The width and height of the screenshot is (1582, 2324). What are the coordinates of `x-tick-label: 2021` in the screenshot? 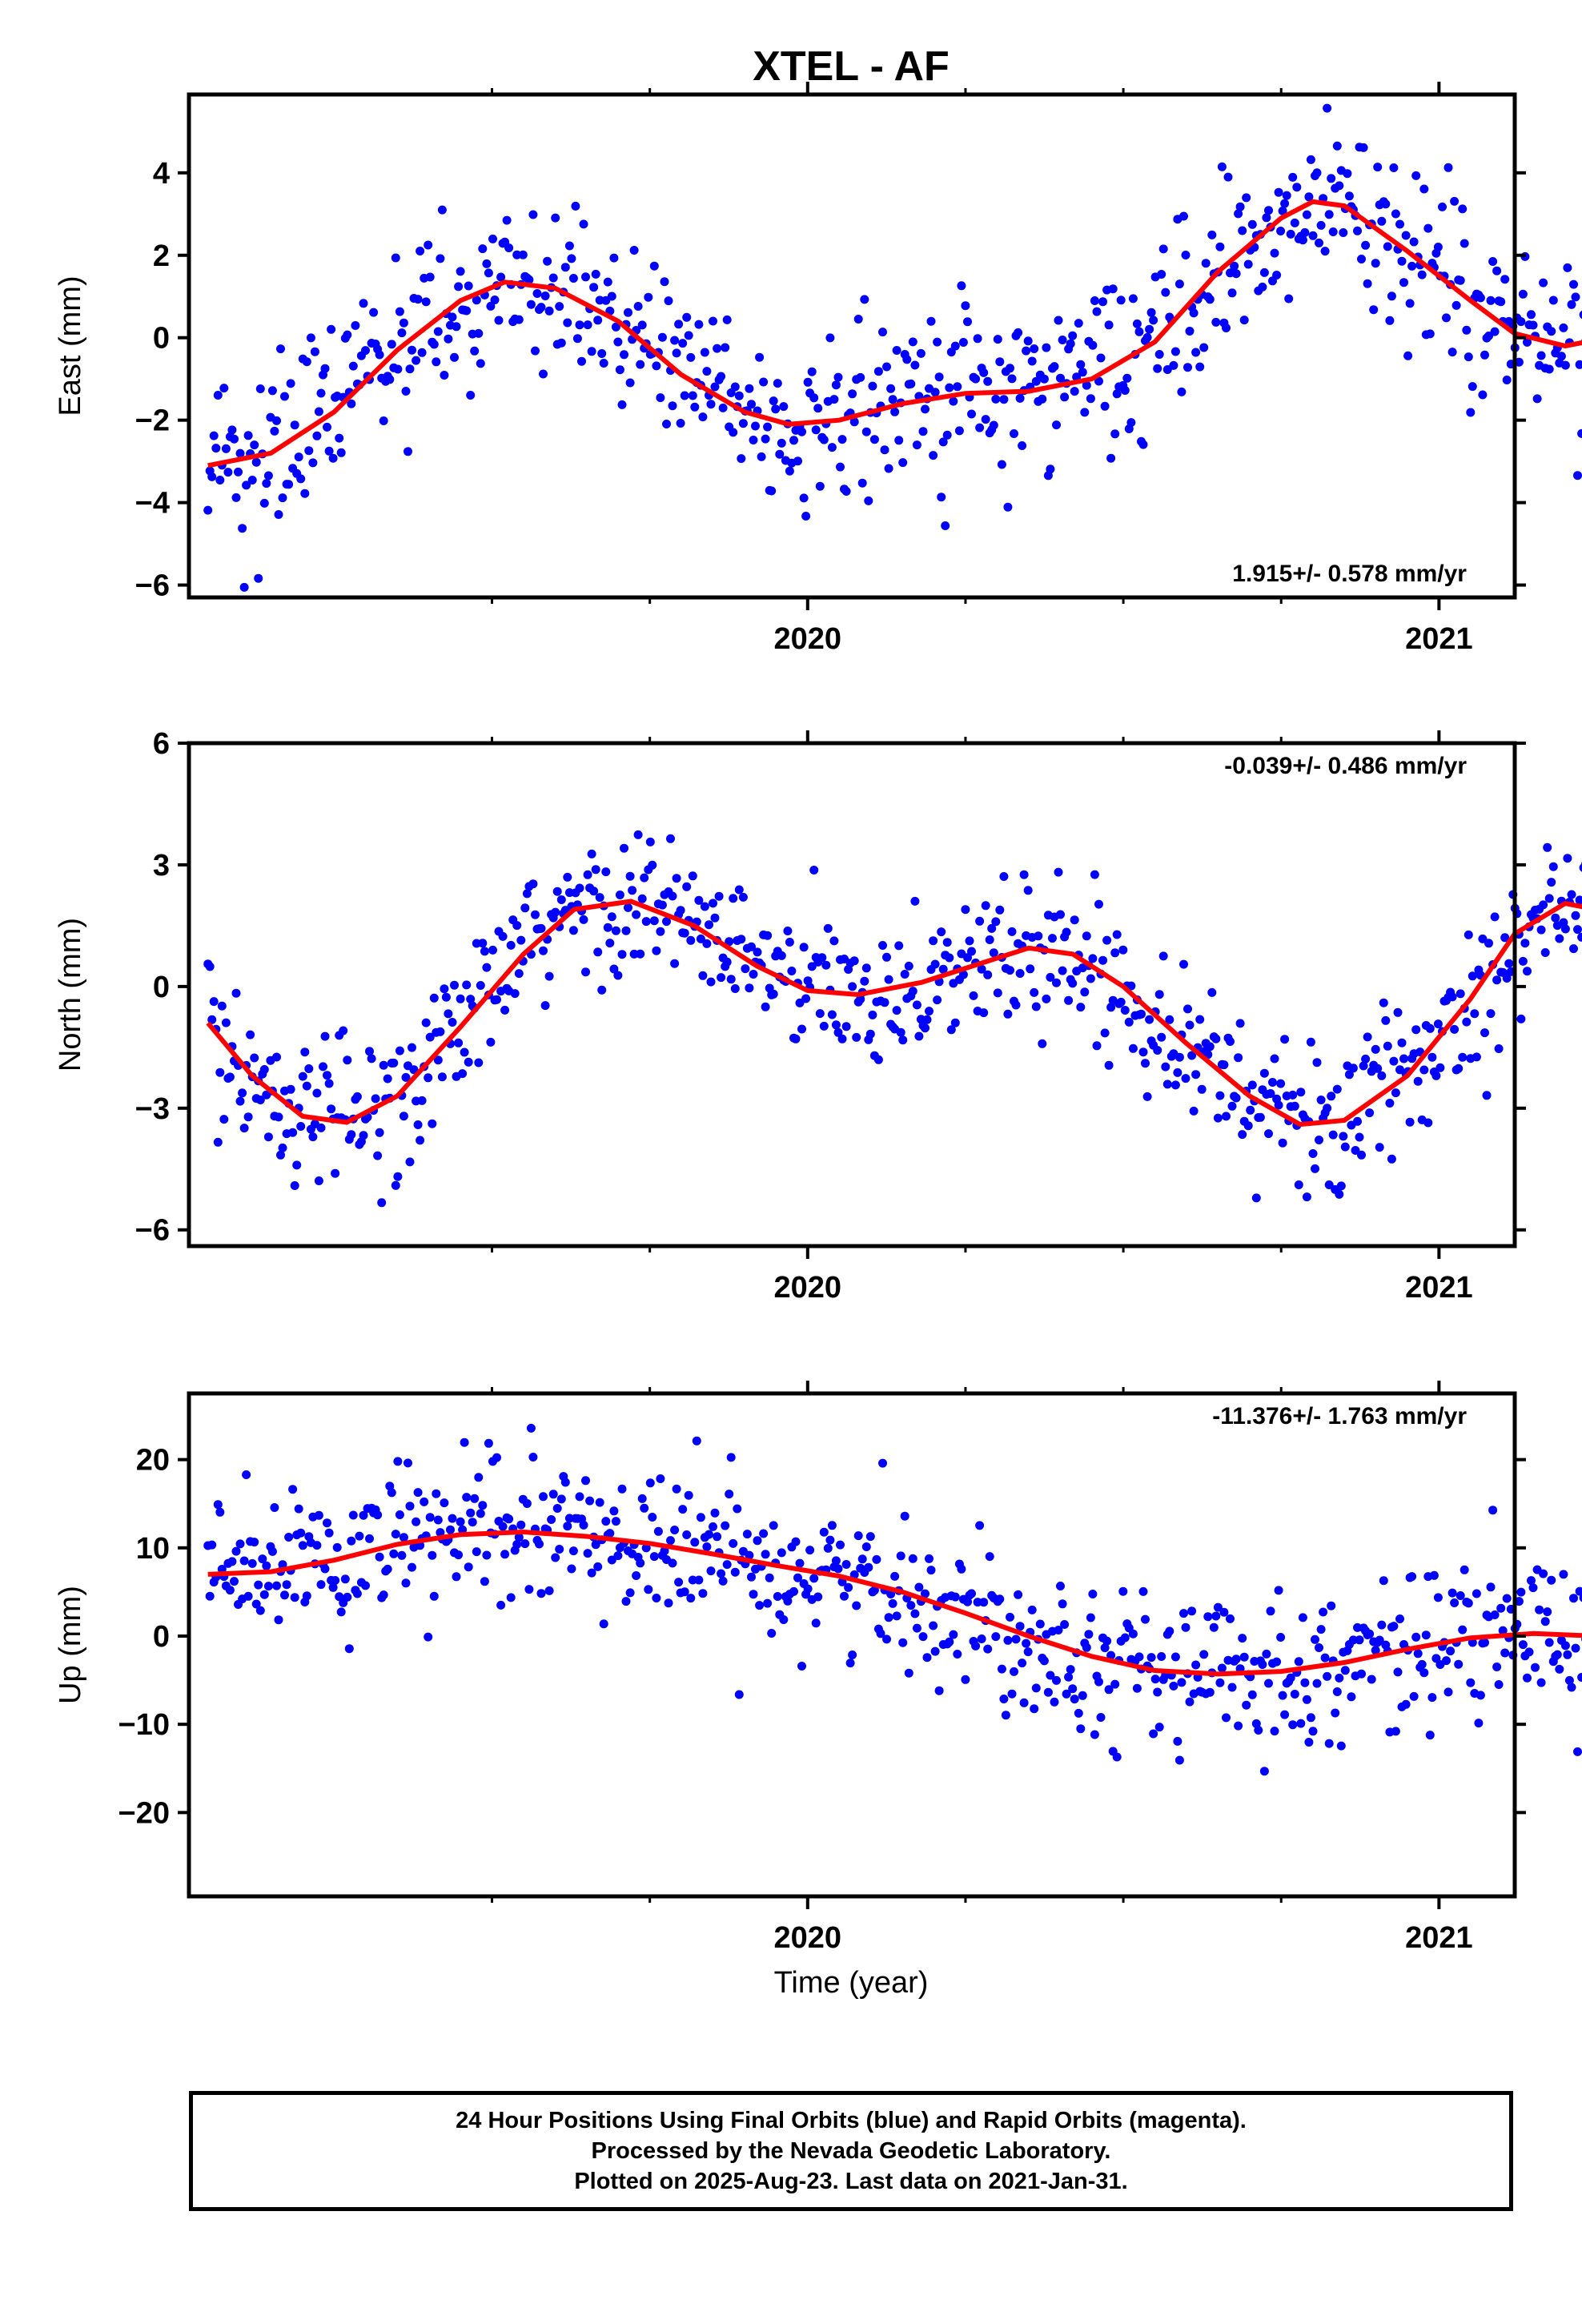 It's located at (1439, 1938).